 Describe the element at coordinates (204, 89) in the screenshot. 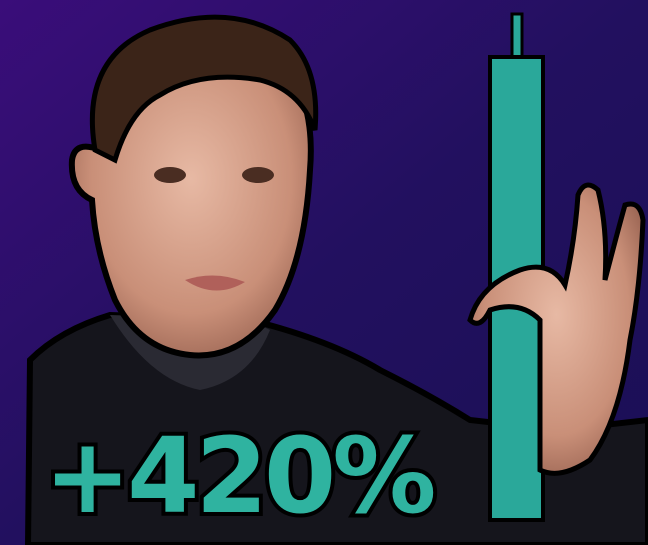

I see `hair` at that location.